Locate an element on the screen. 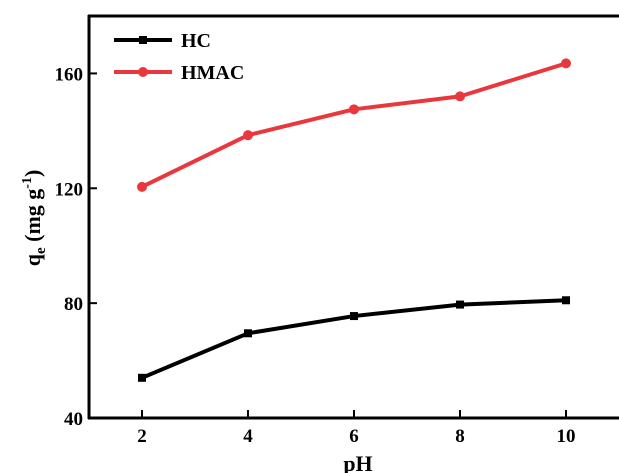 This screenshot has height=473, width=619. x-axis-title: pH is located at coordinates (357, 462).